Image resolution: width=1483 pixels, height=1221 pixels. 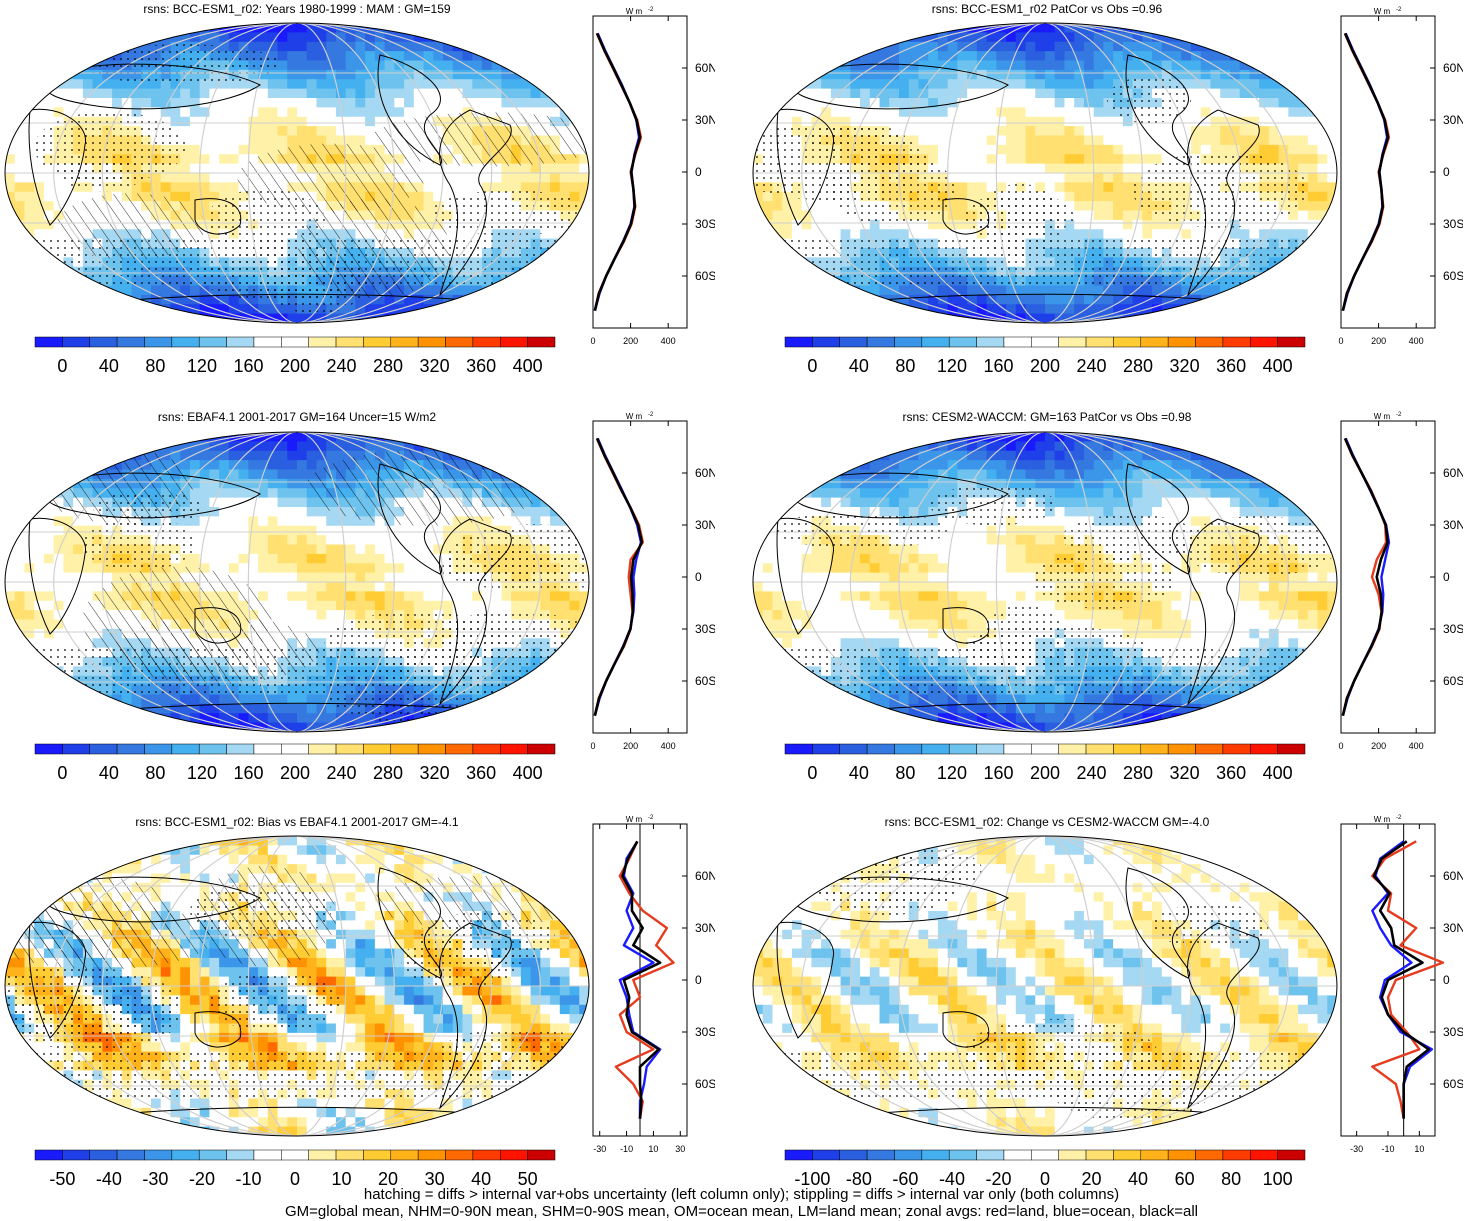 I want to click on zonal-series-all, so click(x=641, y=979).